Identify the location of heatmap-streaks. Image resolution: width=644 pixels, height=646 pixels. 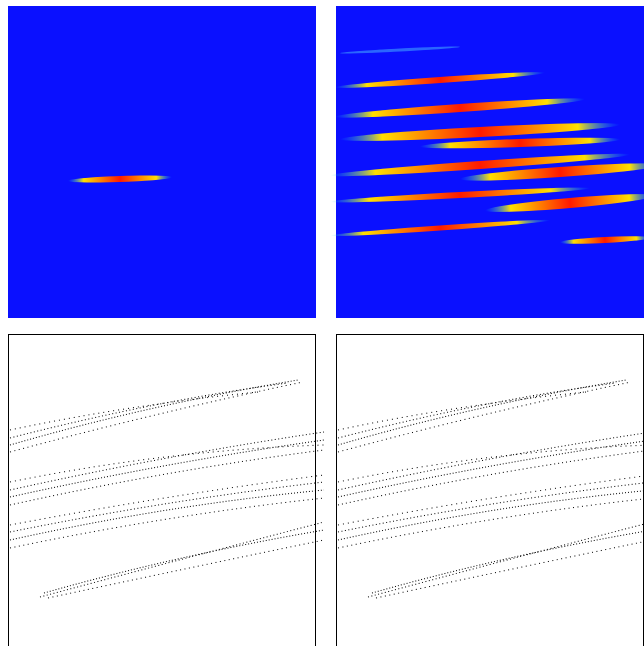
(487, 145).